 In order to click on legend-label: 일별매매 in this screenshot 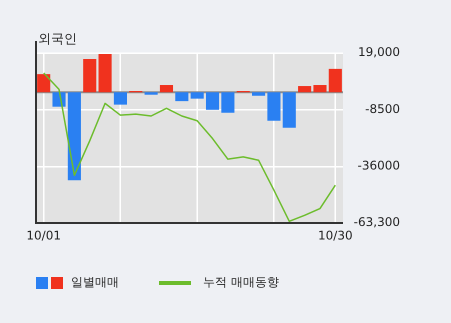, I will do `click(95, 282)`.